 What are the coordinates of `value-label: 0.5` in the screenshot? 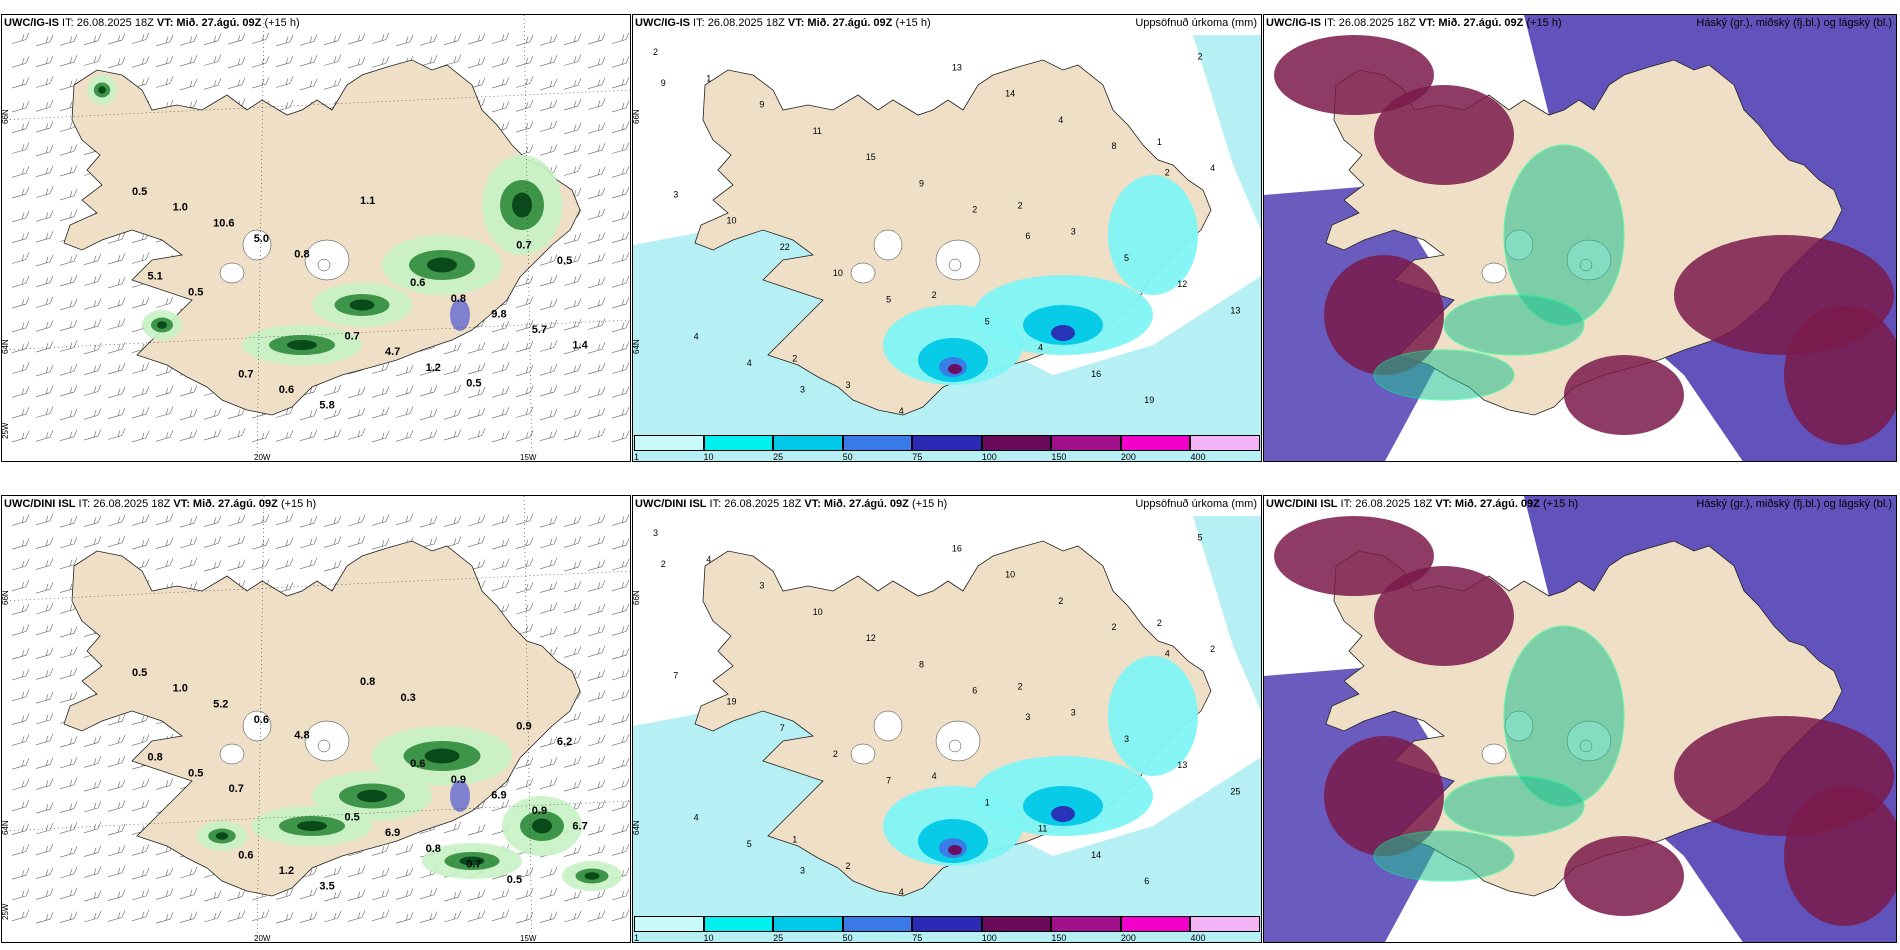 It's located at (139, 192).